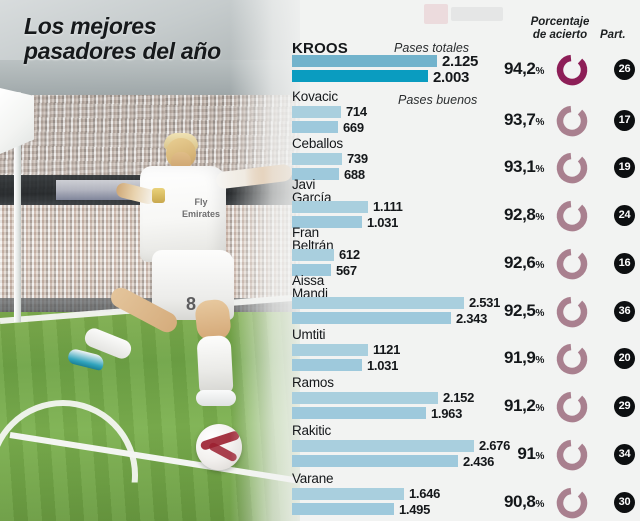 The width and height of the screenshot is (640, 521). What do you see at coordinates (624, 311) in the screenshot?
I see `status-badge: 36` at bounding box center [624, 311].